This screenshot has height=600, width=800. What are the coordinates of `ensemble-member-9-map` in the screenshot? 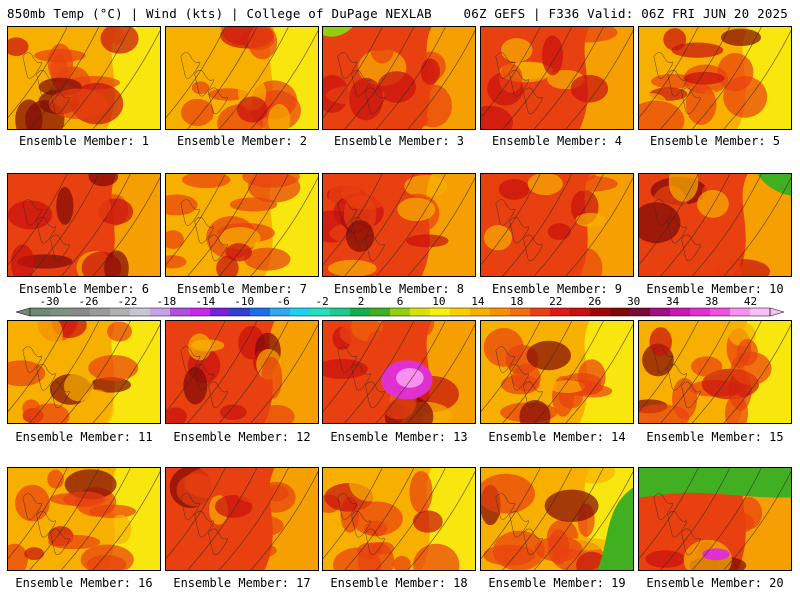 It's located at (557, 225).